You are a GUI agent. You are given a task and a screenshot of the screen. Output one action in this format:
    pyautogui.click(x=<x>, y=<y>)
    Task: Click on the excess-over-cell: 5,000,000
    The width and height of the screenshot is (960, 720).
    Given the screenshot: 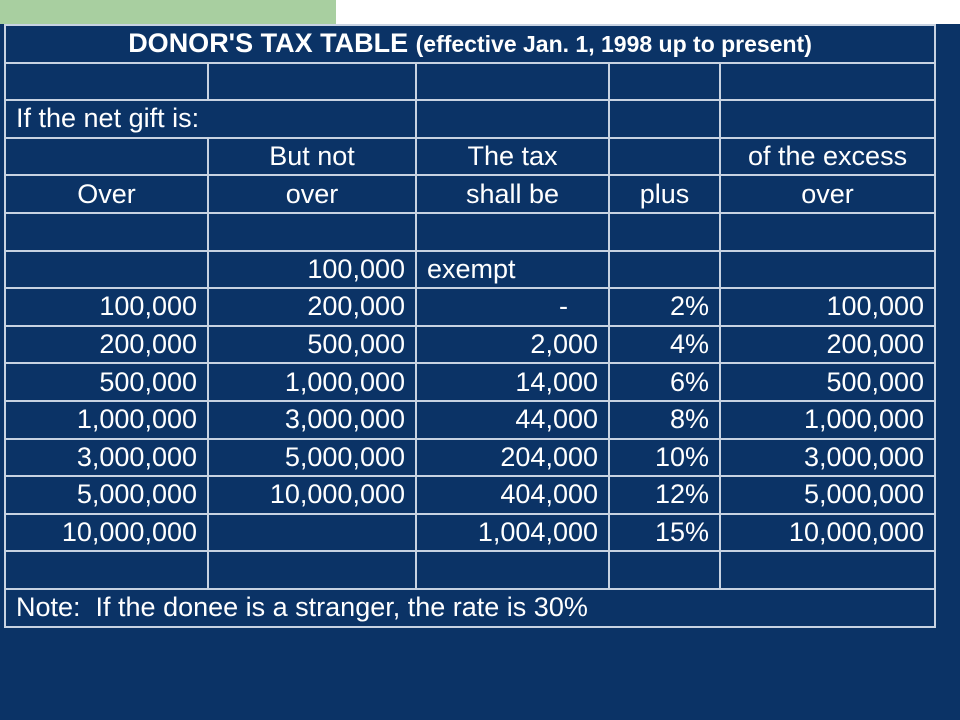 What is the action you would take?
    pyautogui.click(x=827, y=495)
    